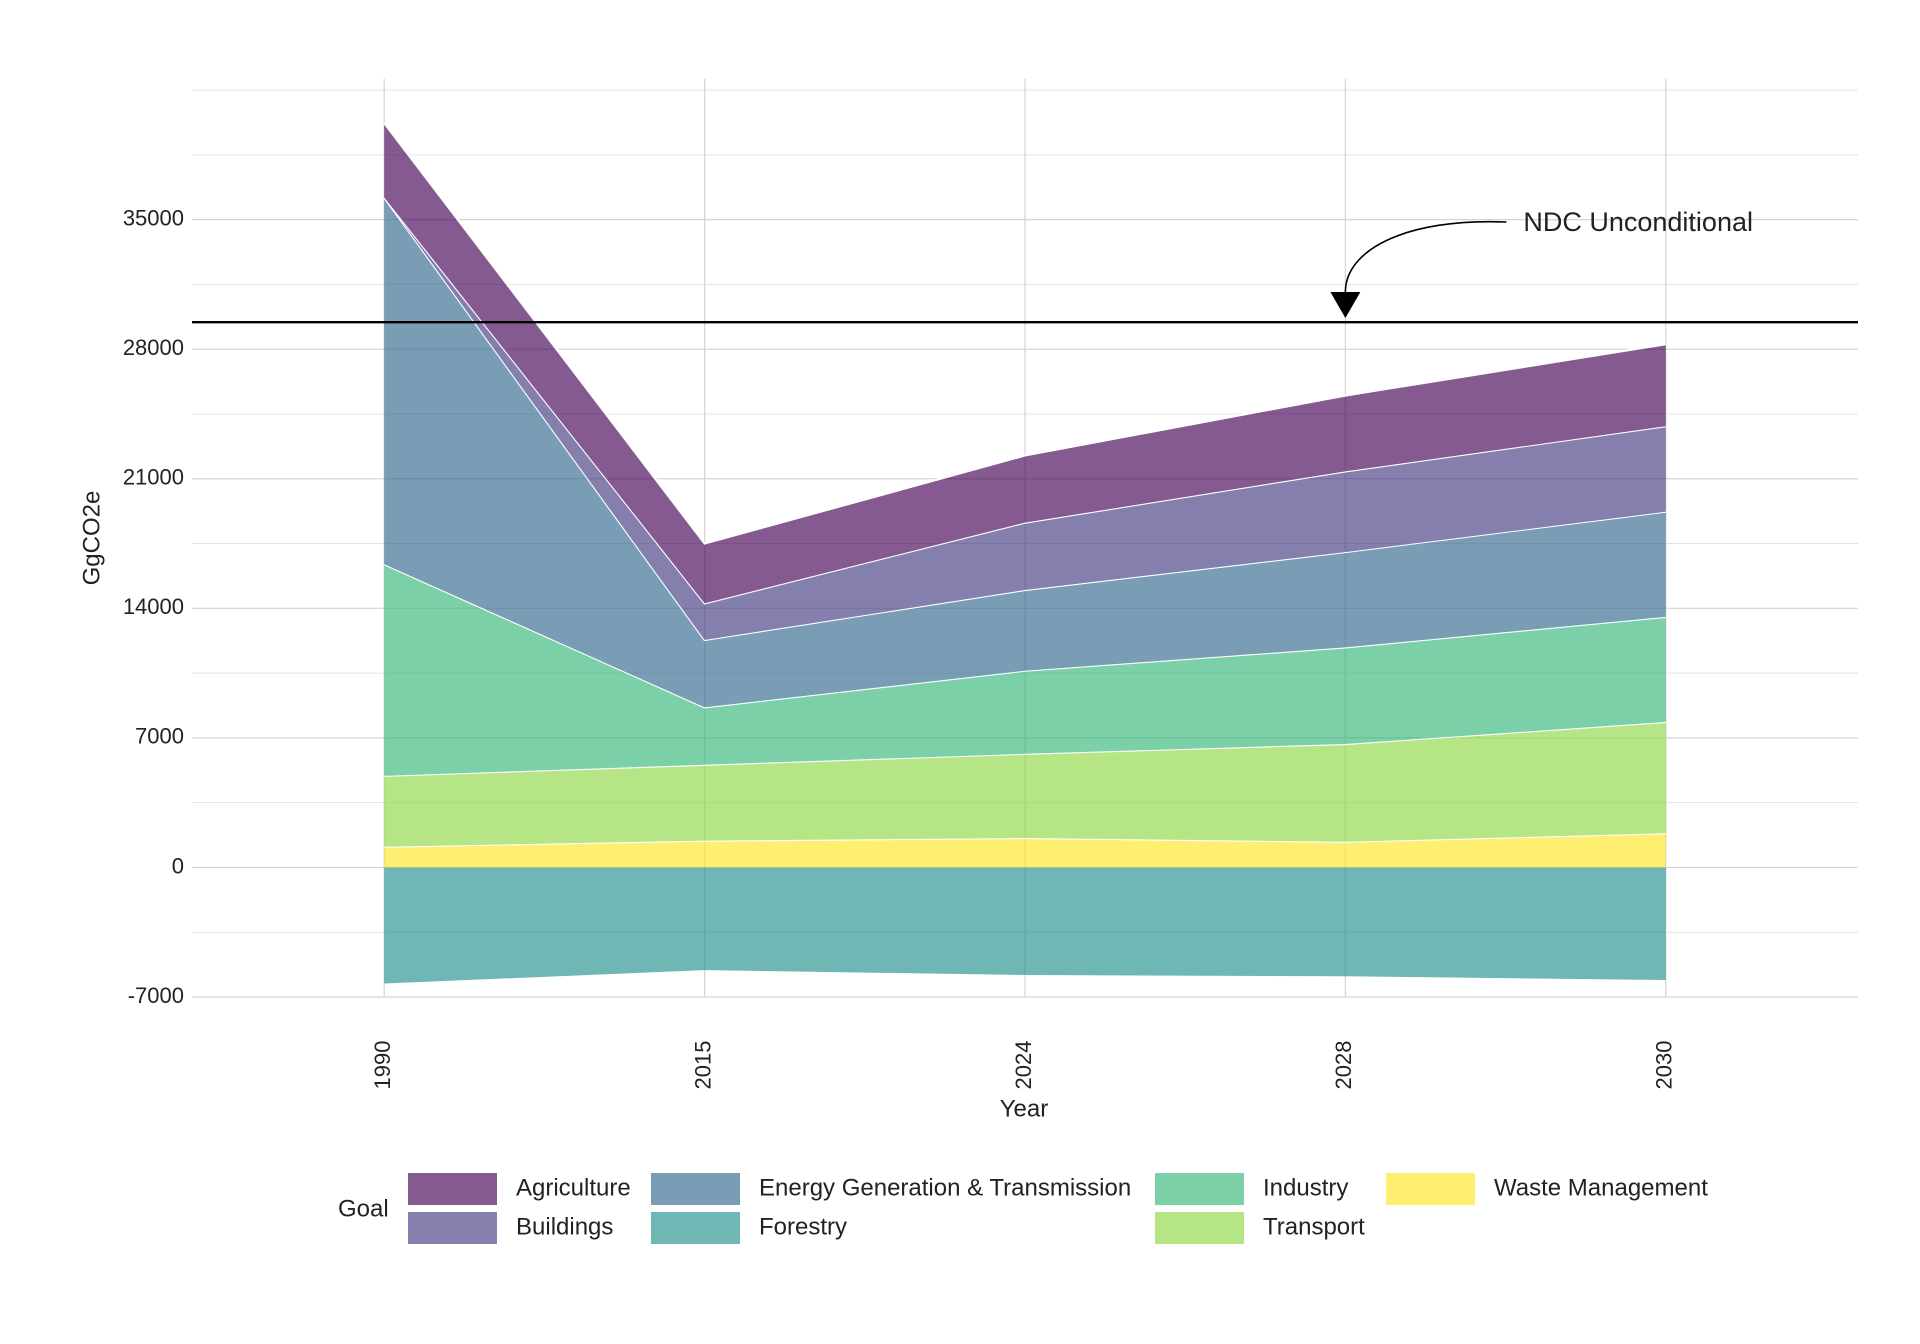 The image size is (1920, 1344). What do you see at coordinates (1425, 256) in the screenshot?
I see `annotation-arrow` at bounding box center [1425, 256].